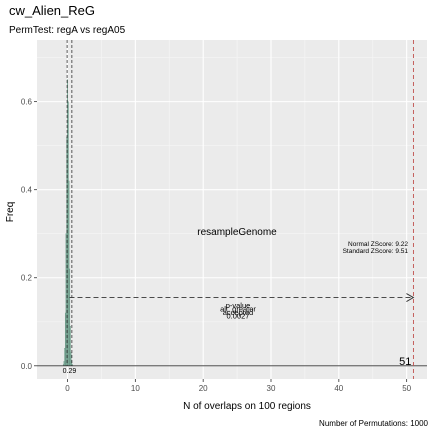 The width and height of the screenshot is (432, 432). What do you see at coordinates (338, 388) in the screenshot?
I see `x-tick-label: 40` at bounding box center [338, 388].